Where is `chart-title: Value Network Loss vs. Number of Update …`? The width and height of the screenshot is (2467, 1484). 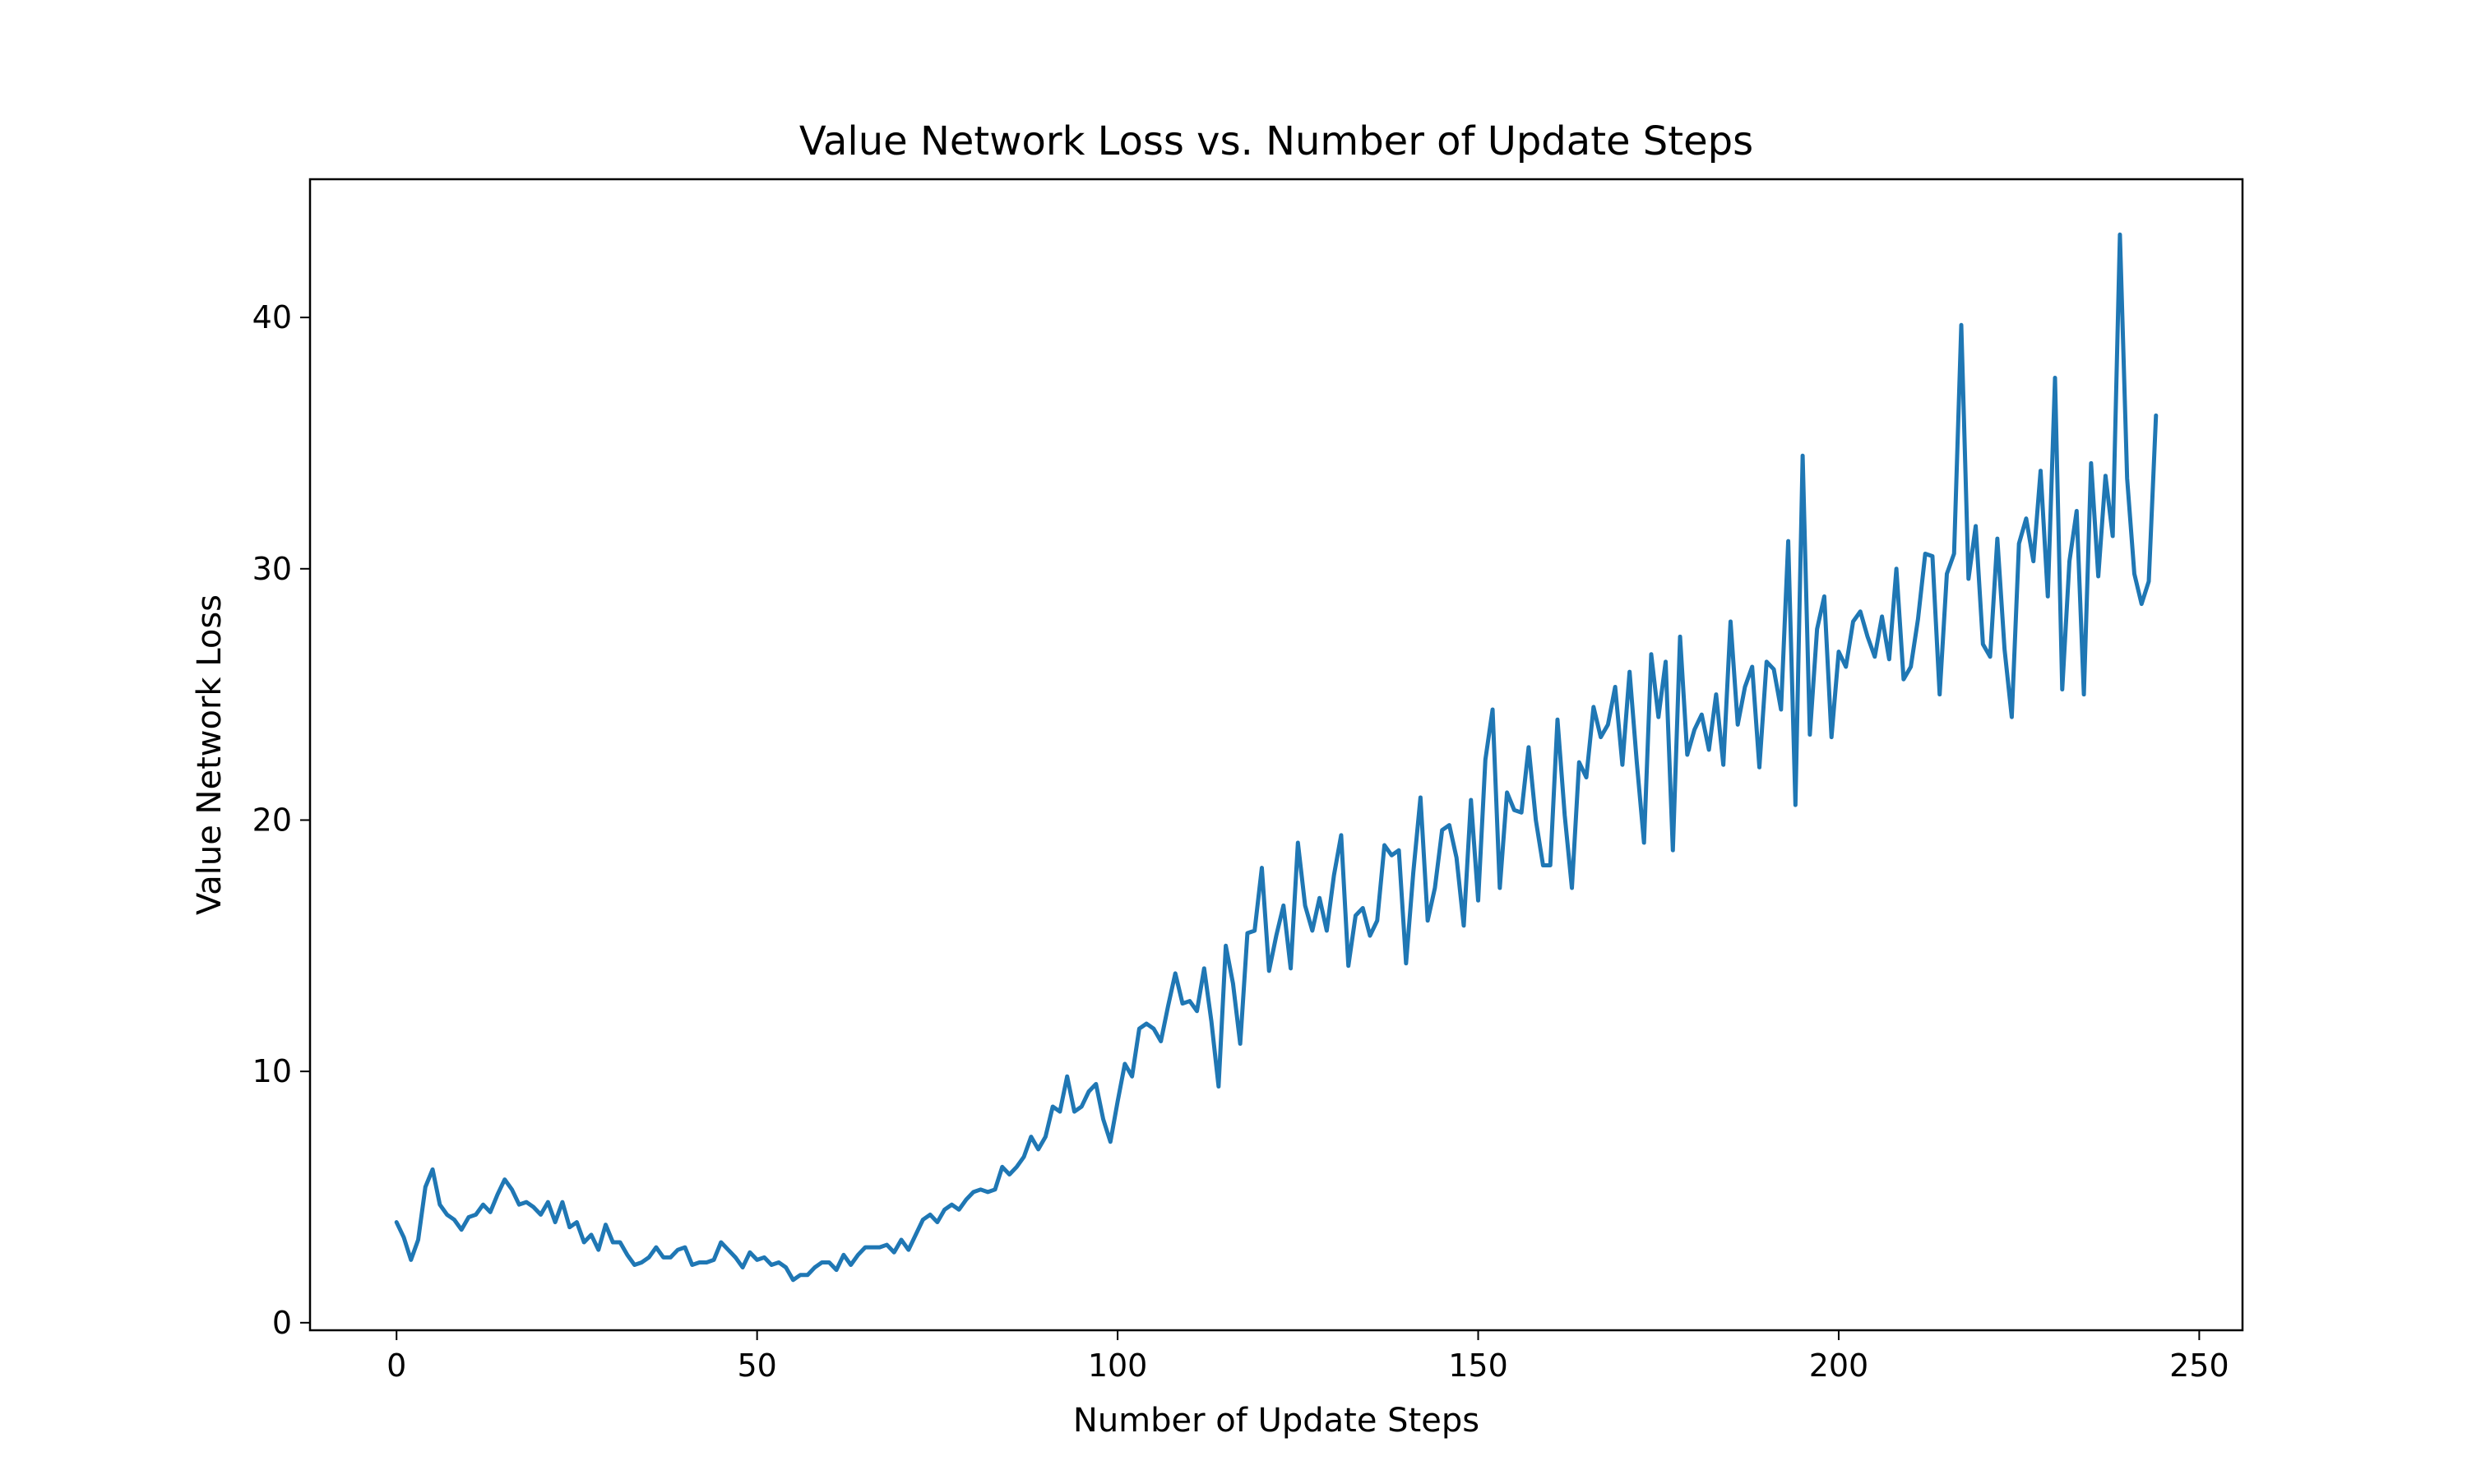 chart-title: Value Network Loss vs. Number of Update … is located at coordinates (1276, 141).